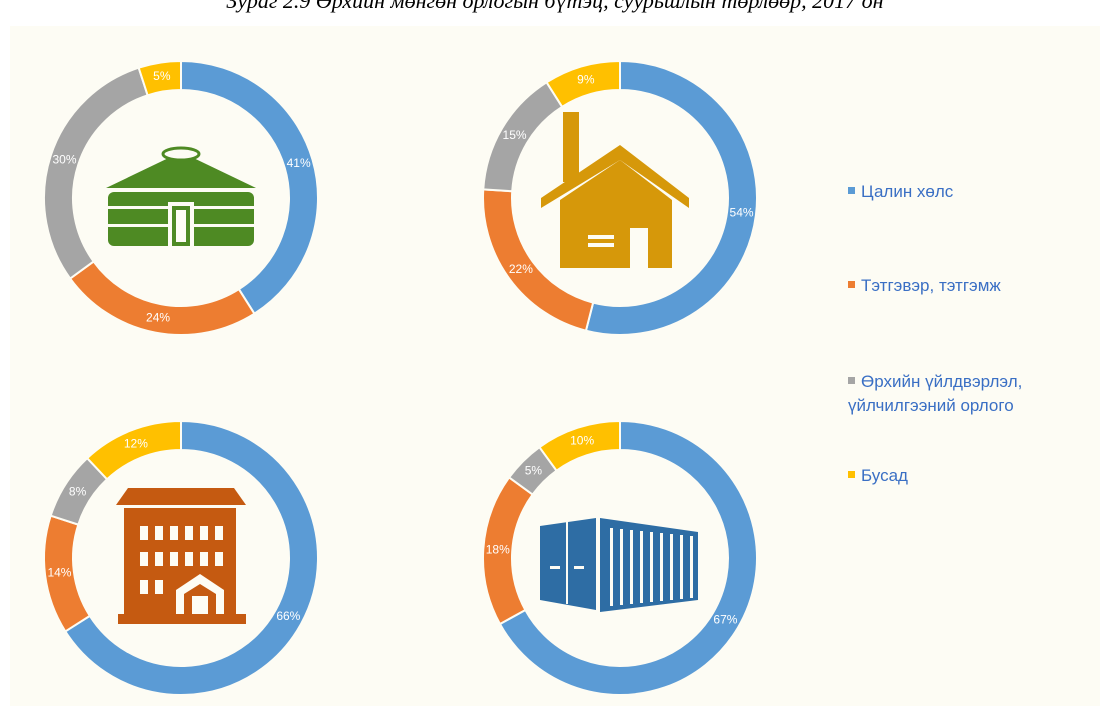  What do you see at coordinates (64, 159) in the screenshot?
I see `data-label: 30%` at bounding box center [64, 159].